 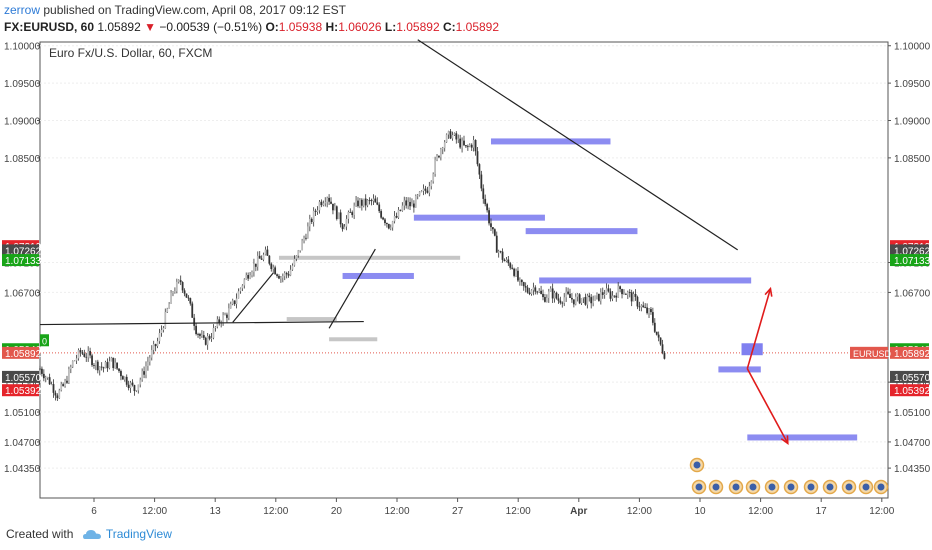 What do you see at coordinates (154, 511) in the screenshot?
I see `x-tick-label: 12:00` at bounding box center [154, 511].